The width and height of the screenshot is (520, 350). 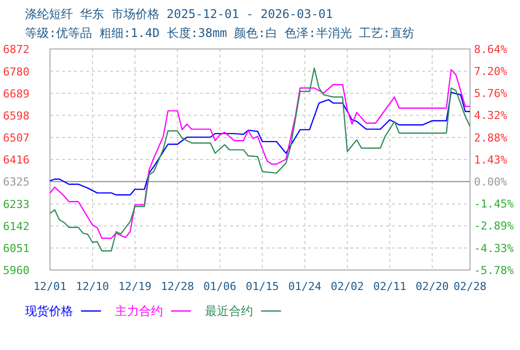 I want to click on chart-subtitle: 等级:优等品 粗细:1.4D 长度:38mm 颜色:白 色泽:半消光 工艺:直纺, so click(x=219, y=33).